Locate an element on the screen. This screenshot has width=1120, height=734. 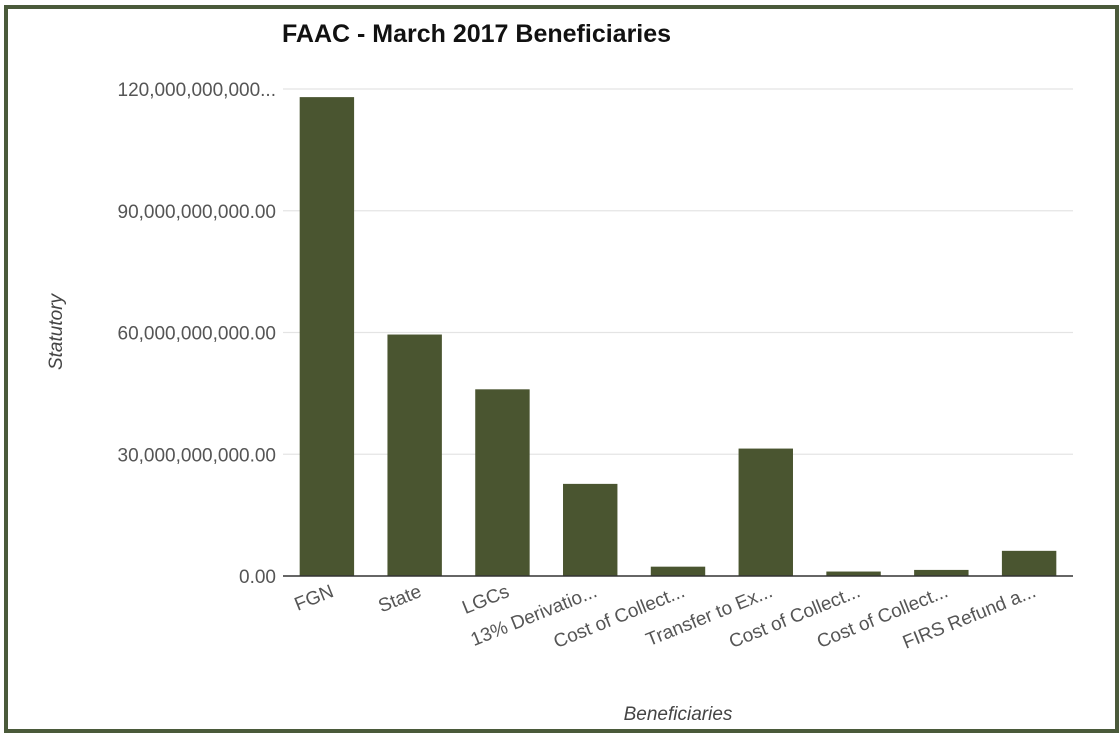
y-tick-label: 0.00 is located at coordinates (257, 577).